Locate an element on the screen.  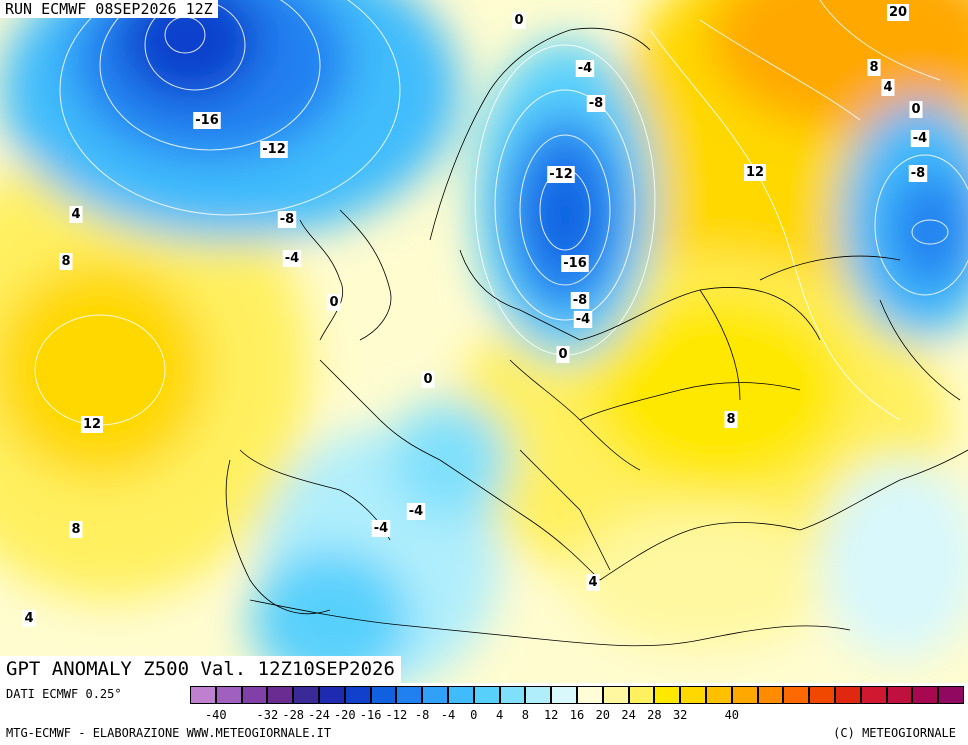
colorbar-tick-label: -8 is located at coordinates (422, 715).